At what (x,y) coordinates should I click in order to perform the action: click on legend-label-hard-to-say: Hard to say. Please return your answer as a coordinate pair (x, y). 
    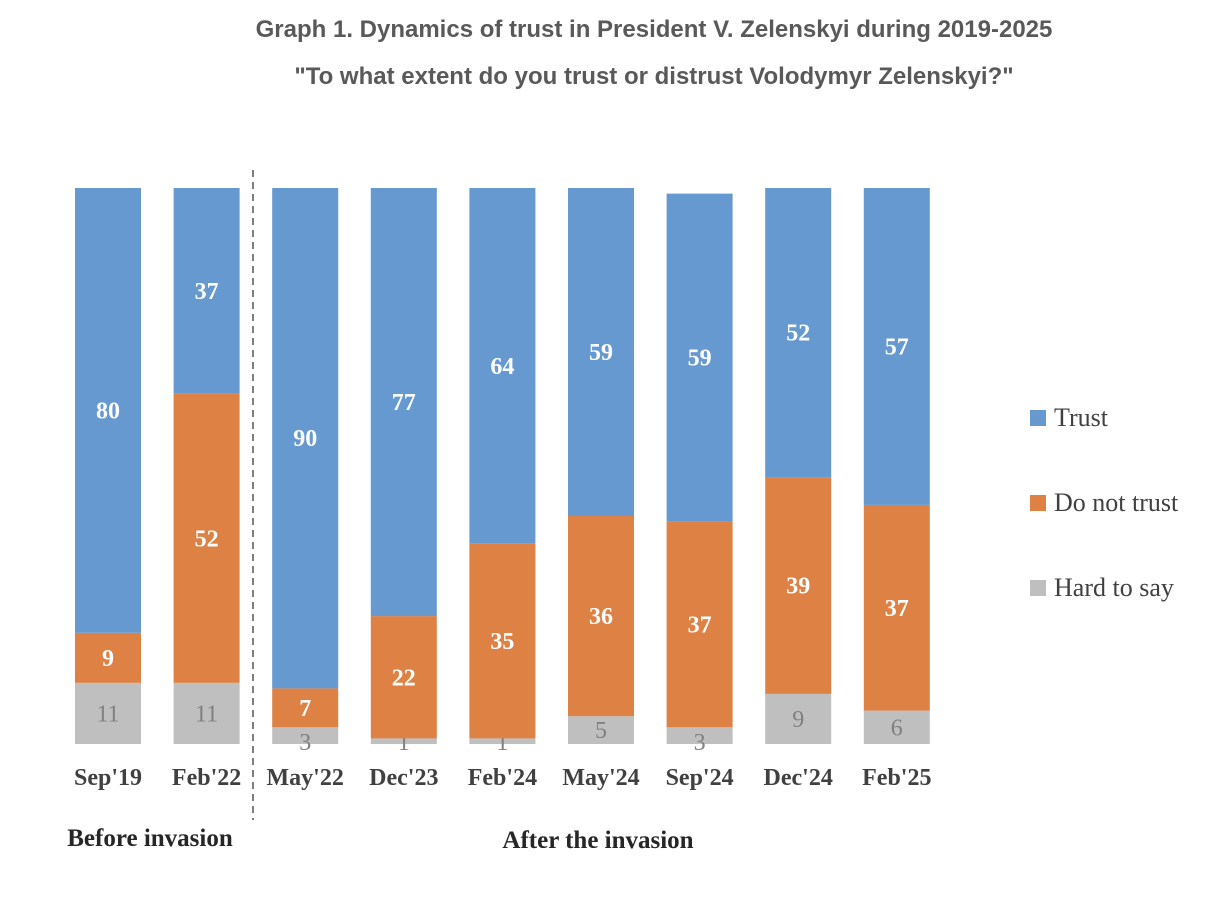
    Looking at the image, I should click on (1114, 587).